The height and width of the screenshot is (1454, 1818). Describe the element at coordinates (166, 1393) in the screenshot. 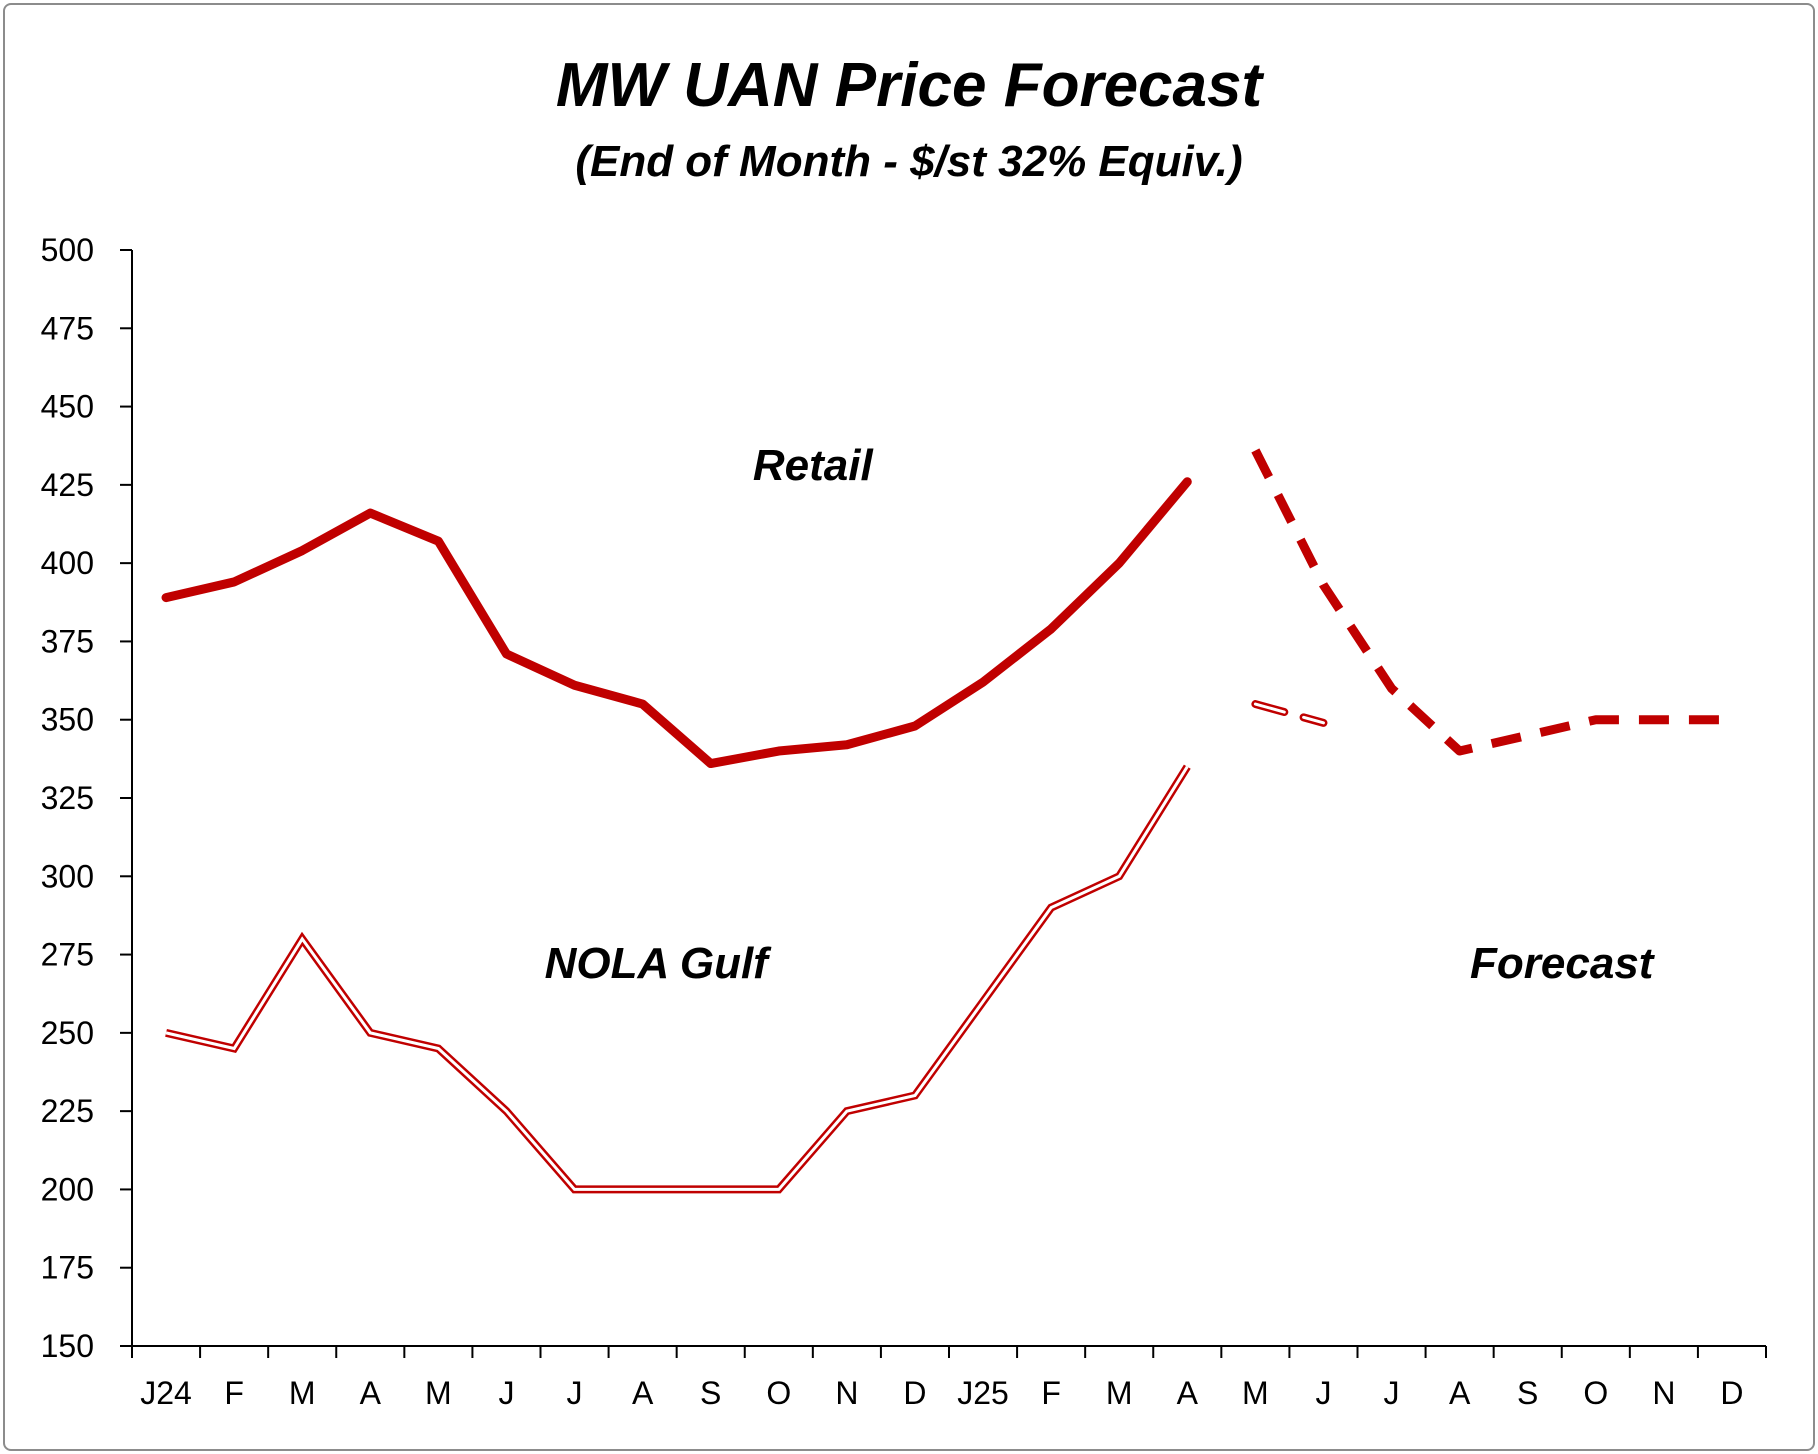

I see `x-tick-label: J24` at that location.